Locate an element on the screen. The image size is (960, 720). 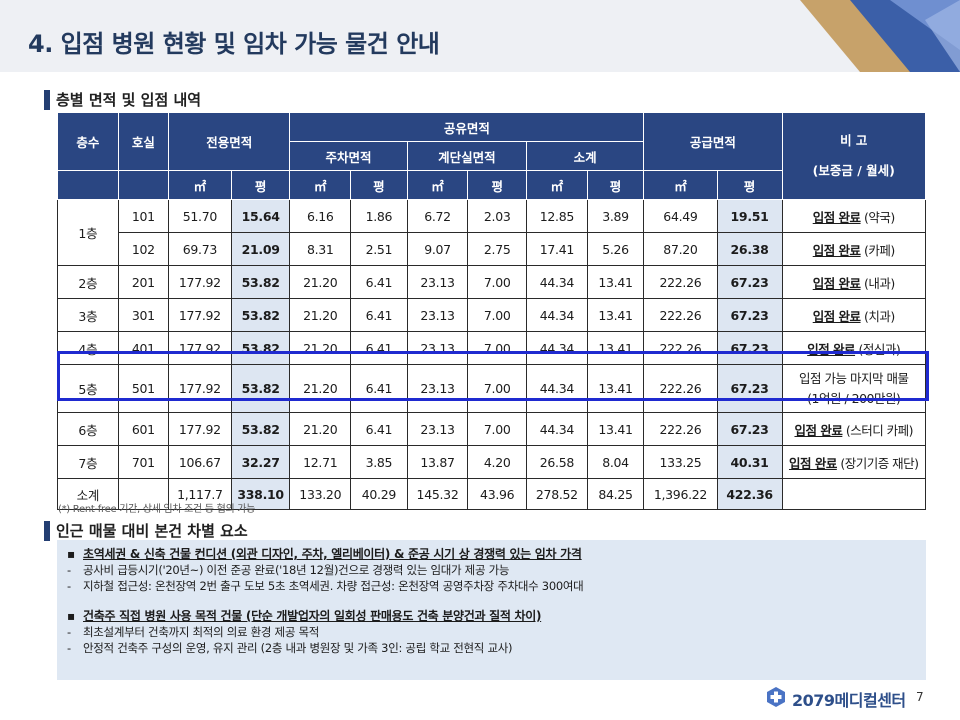
cell-floor: 4층 is located at coordinates (88, 348).